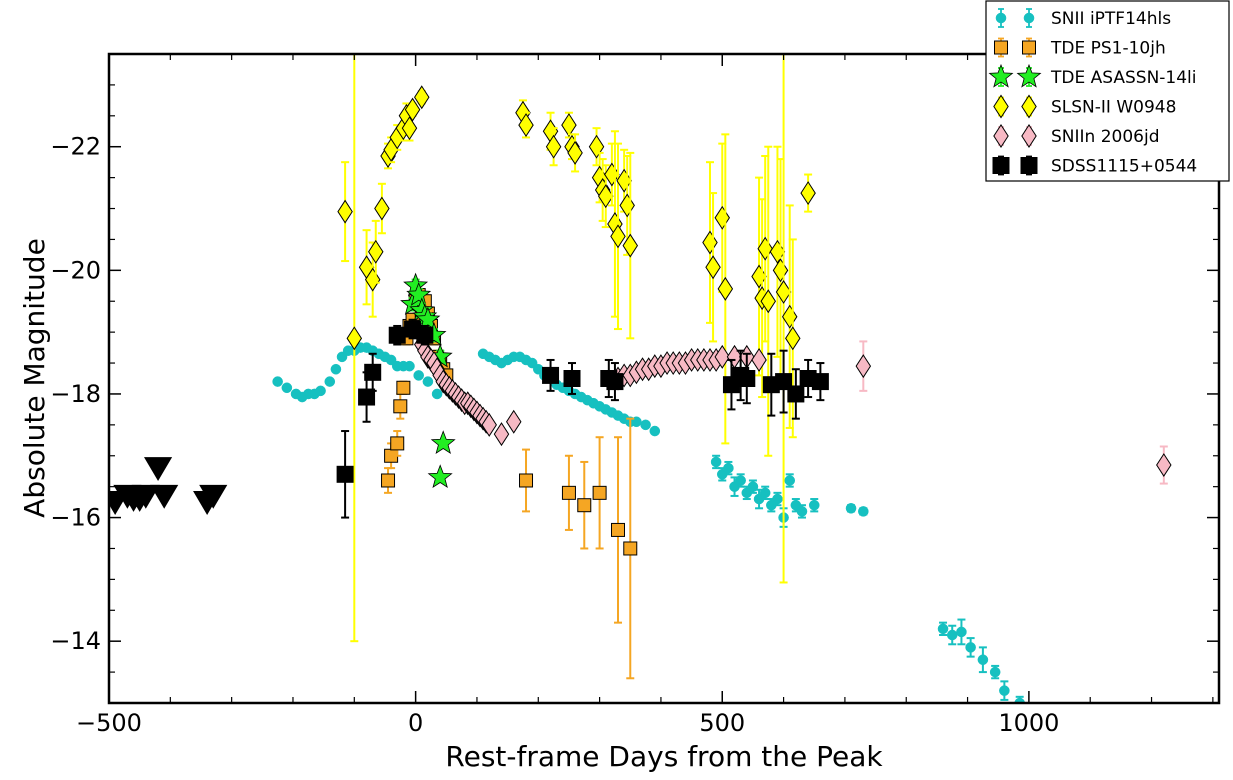  What do you see at coordinates (664, 756) in the screenshot?
I see `x-axis-label: Rest-frame Days from the Peak` at bounding box center [664, 756].